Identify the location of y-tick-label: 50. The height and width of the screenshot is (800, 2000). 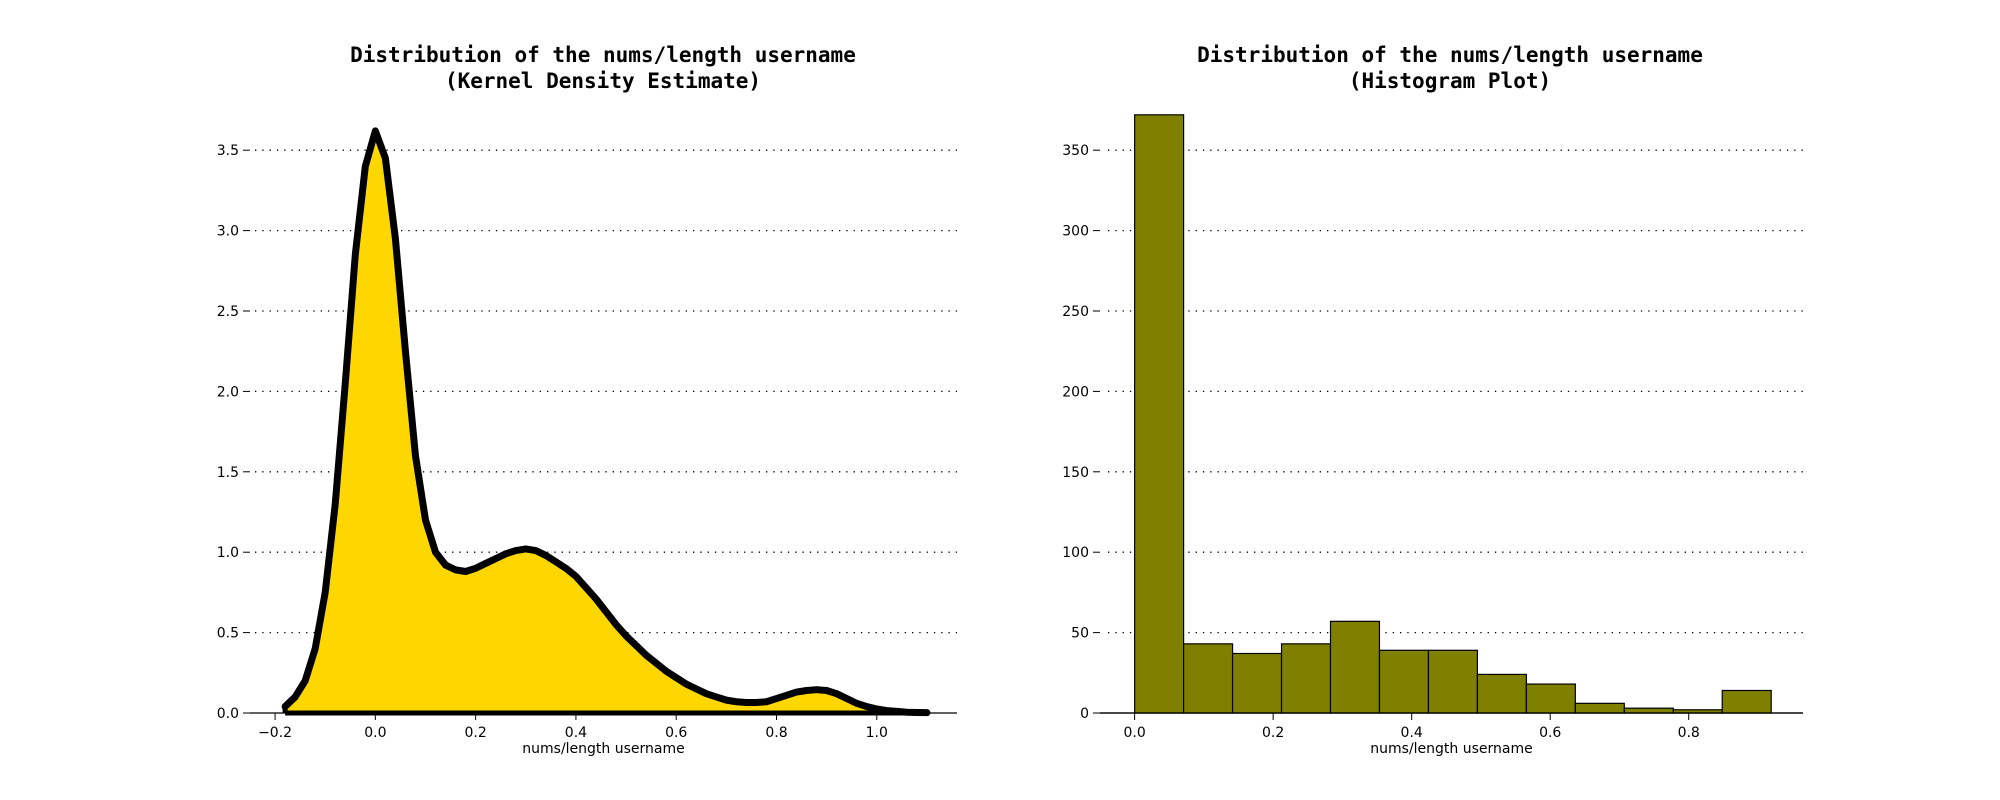
(1080, 634).